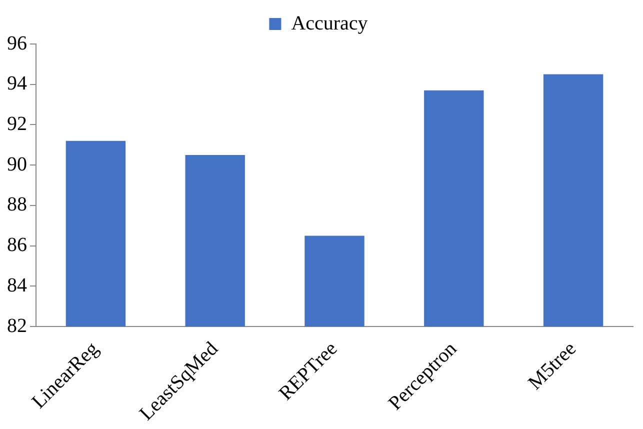  What do you see at coordinates (17, 205) in the screenshot?
I see `y-tick-label: 88` at bounding box center [17, 205].